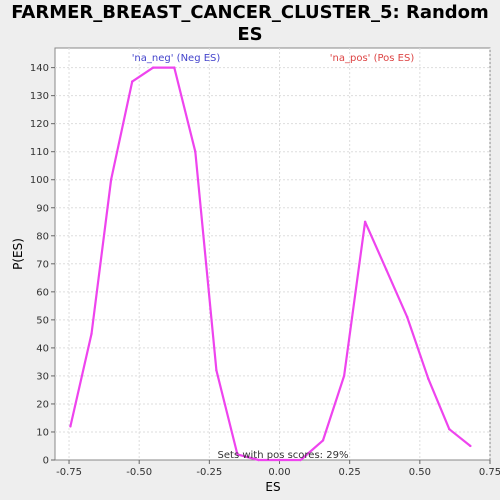 Image resolution: width=500 pixels, height=500 pixels. I want to click on y-tick-label: 20, so click(42, 404).